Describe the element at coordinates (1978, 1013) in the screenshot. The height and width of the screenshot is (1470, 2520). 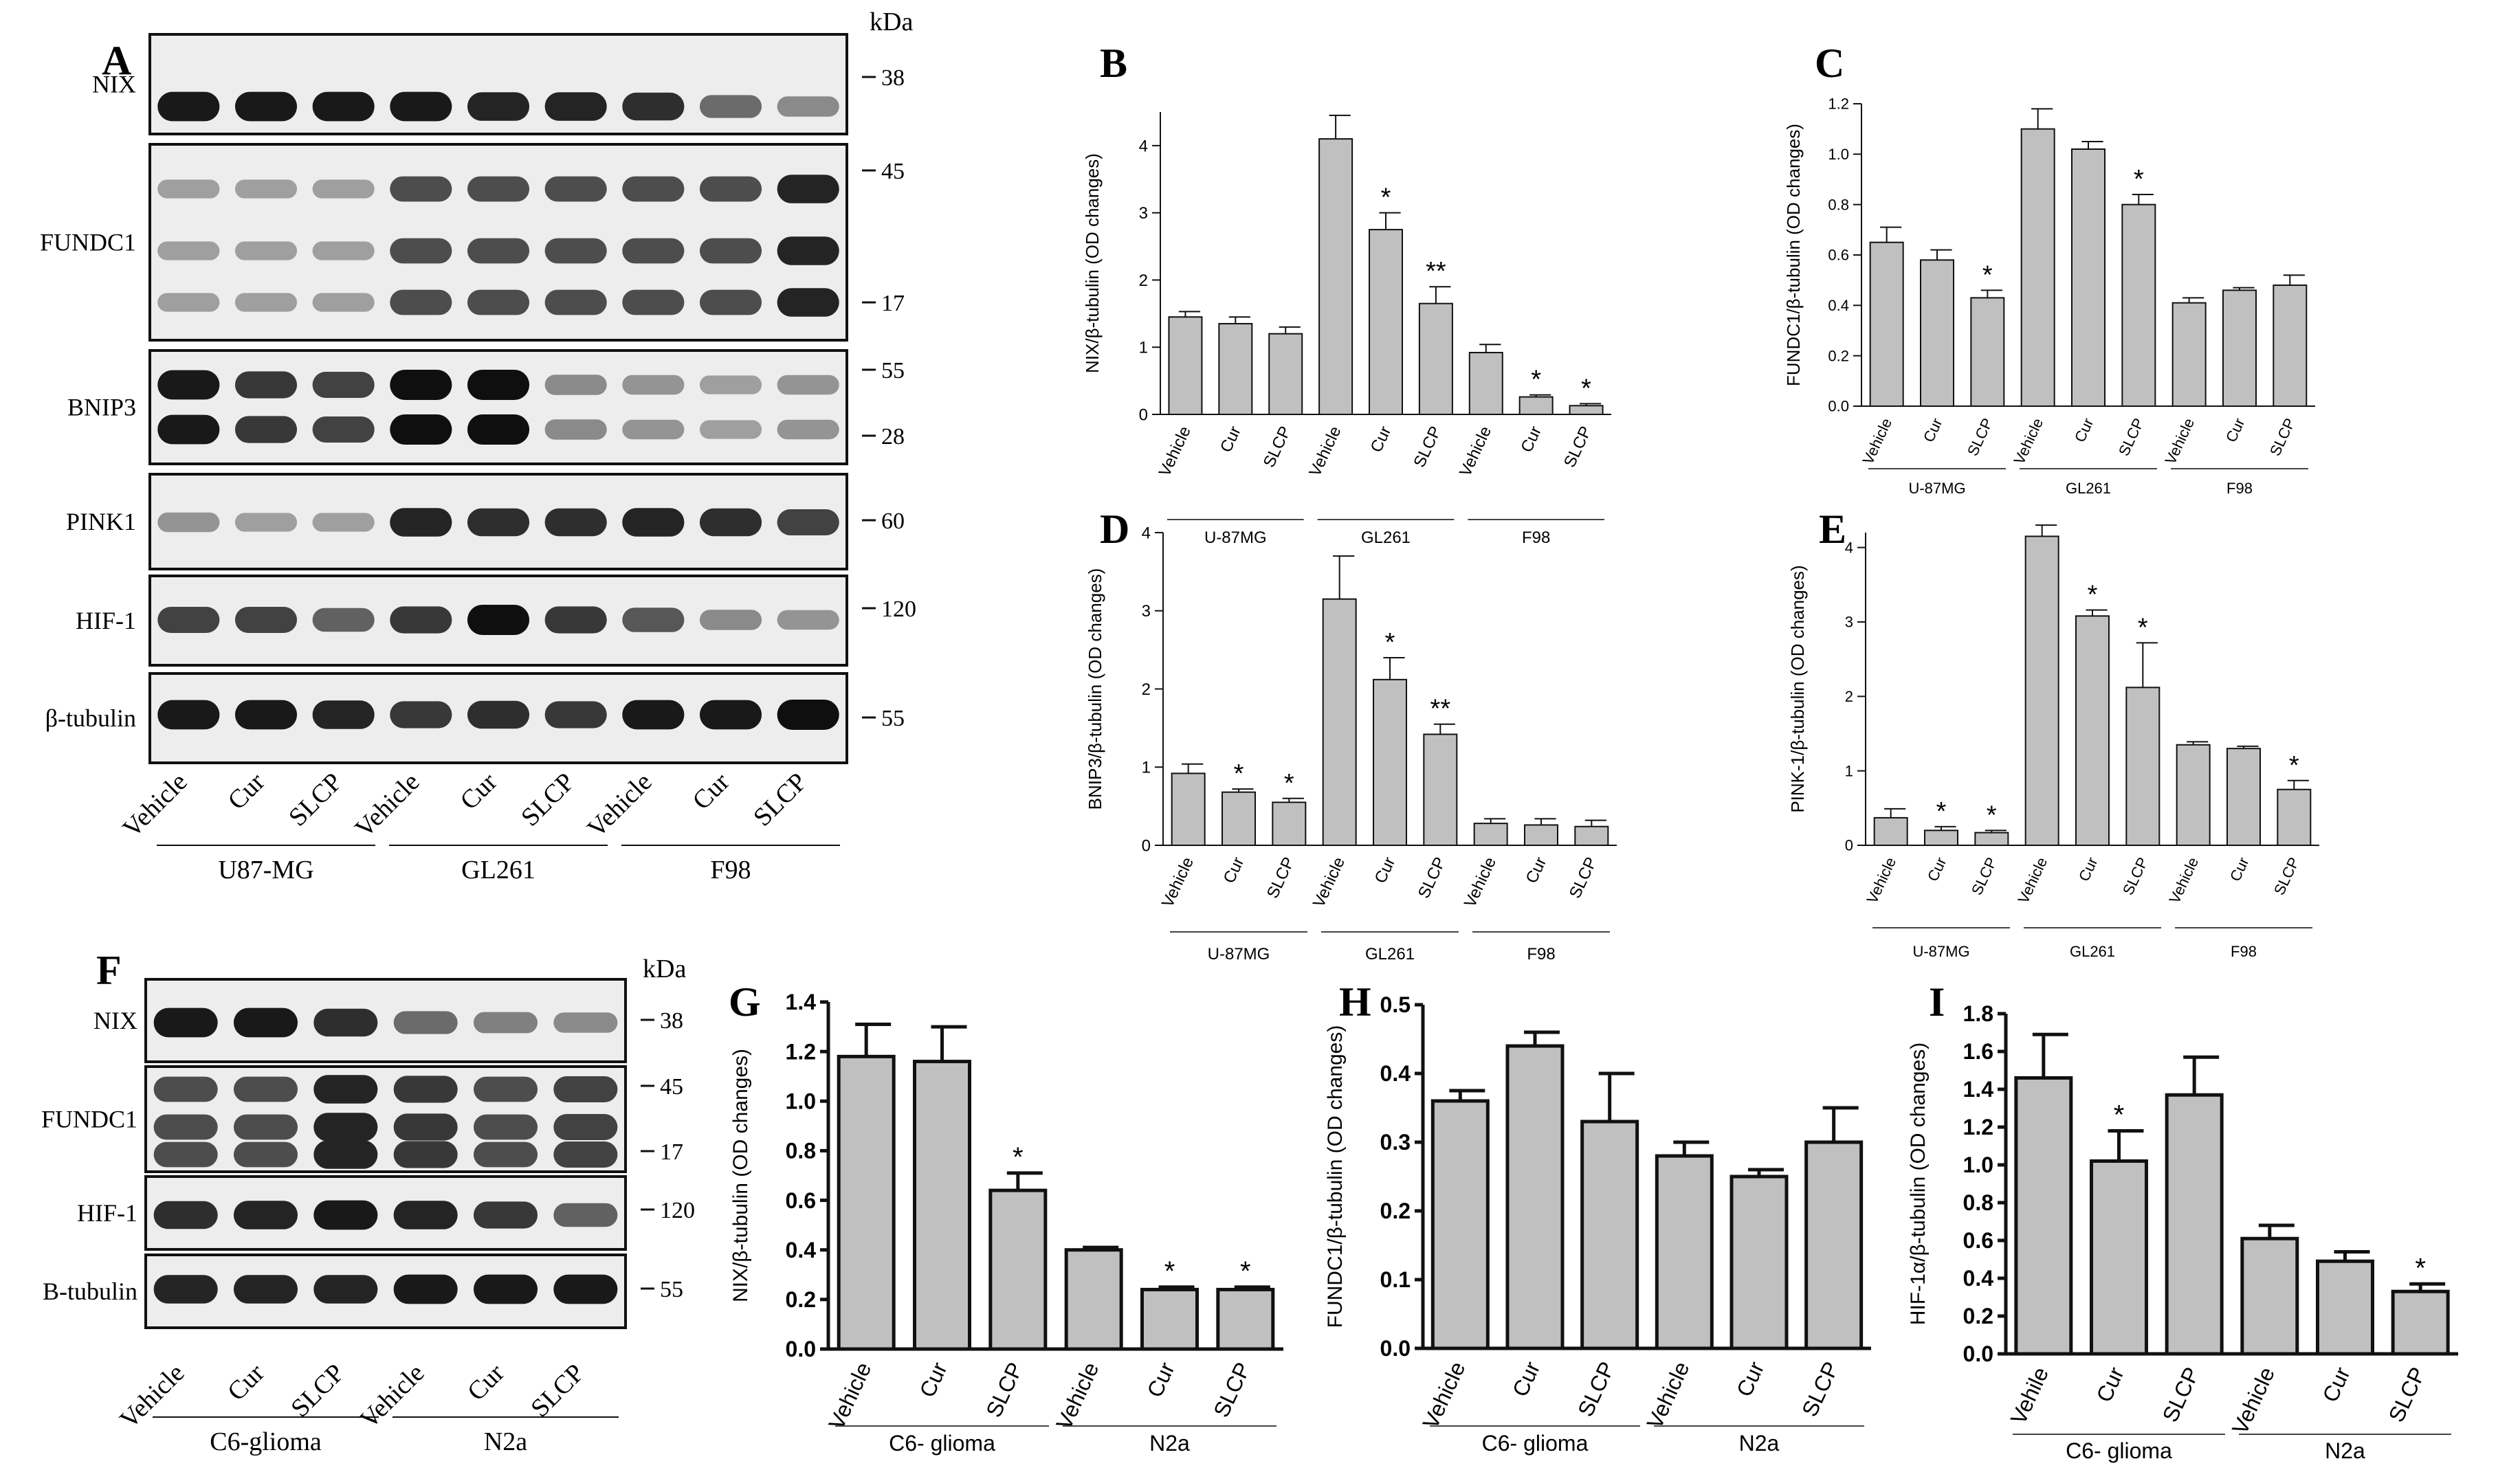
I see `y-tick-label: 1.8` at that location.